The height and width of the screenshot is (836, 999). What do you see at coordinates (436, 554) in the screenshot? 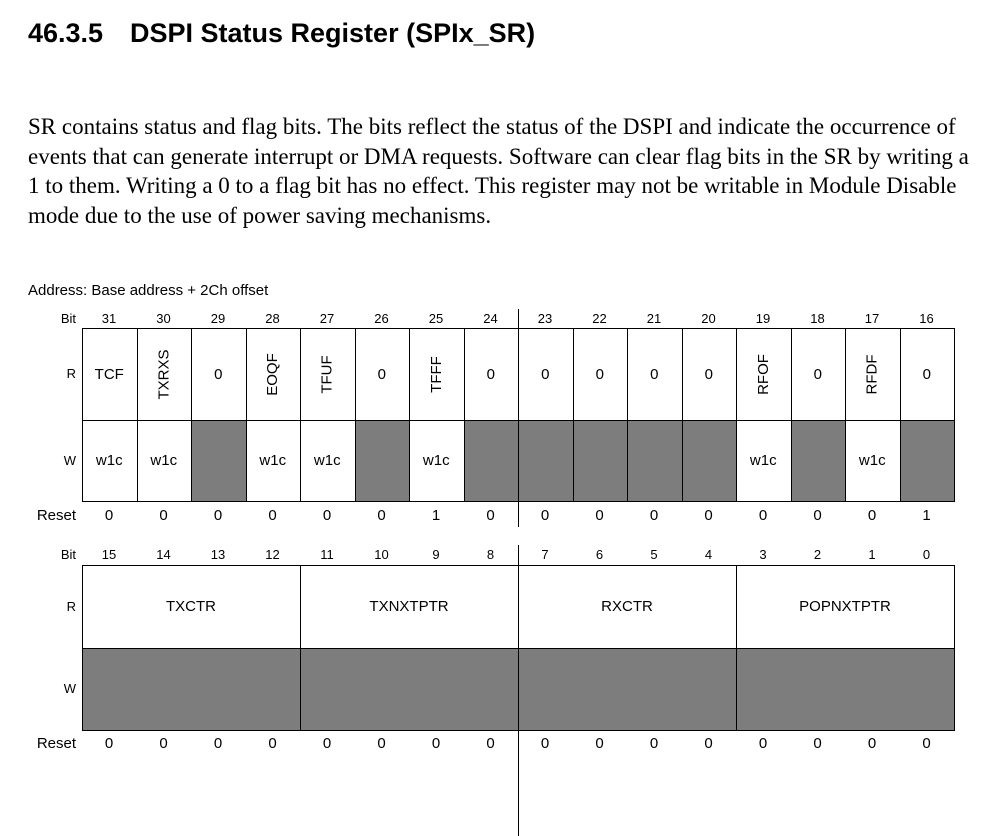
I see `bit-number: 9` at bounding box center [436, 554].